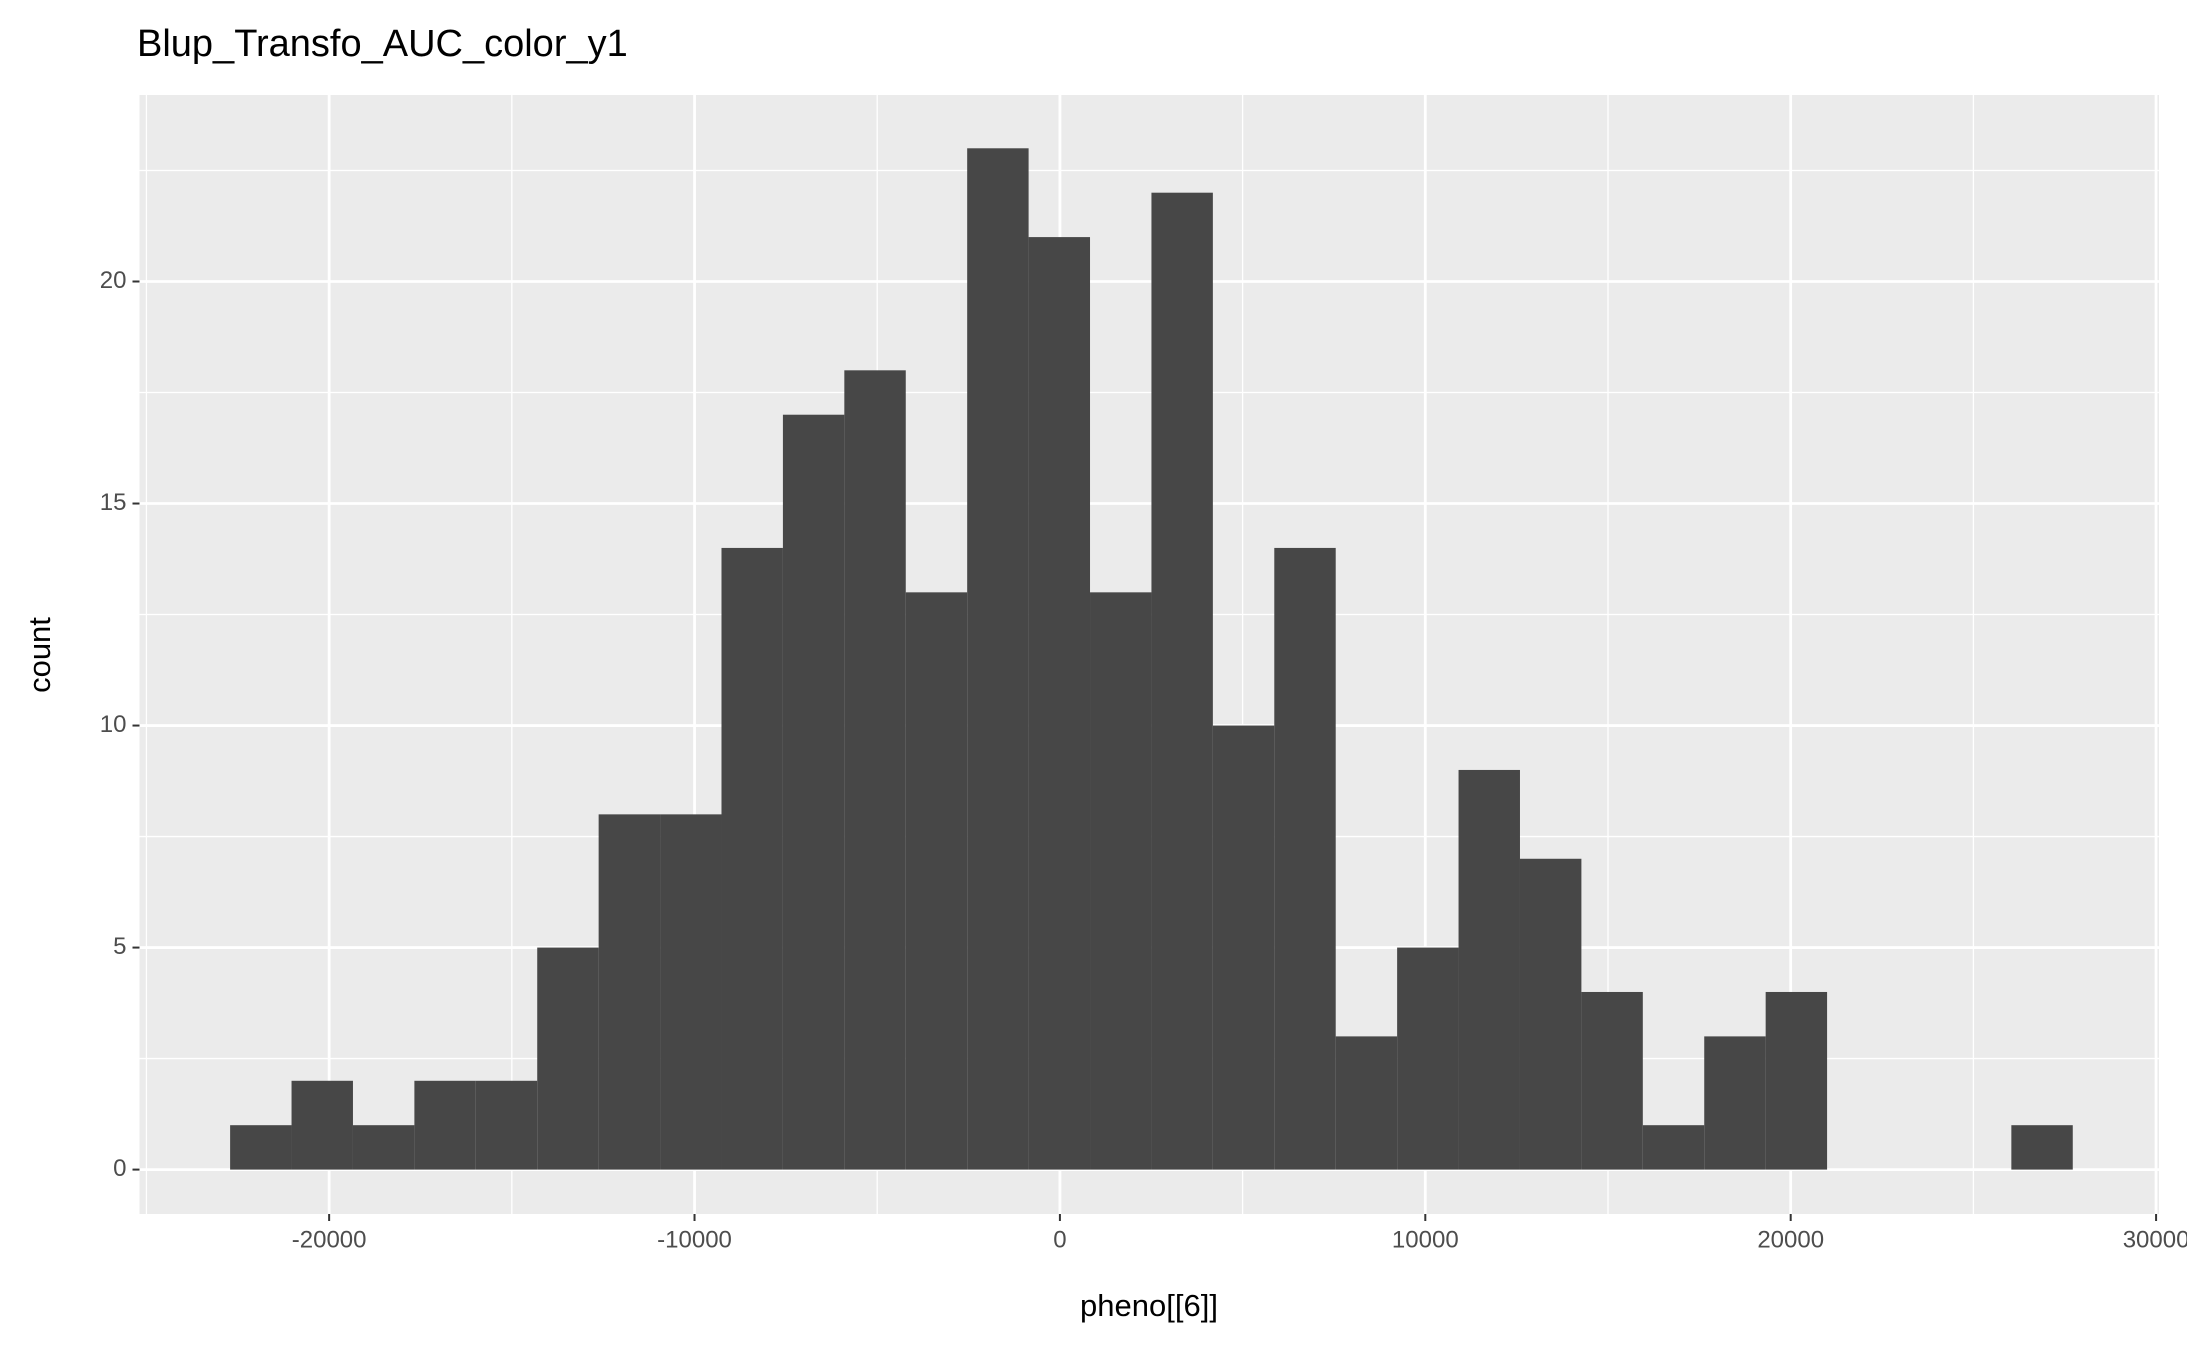 The image size is (2187, 1351). Describe the element at coordinates (1059, 1239) in the screenshot. I see `x-tick-label: 0` at that location.